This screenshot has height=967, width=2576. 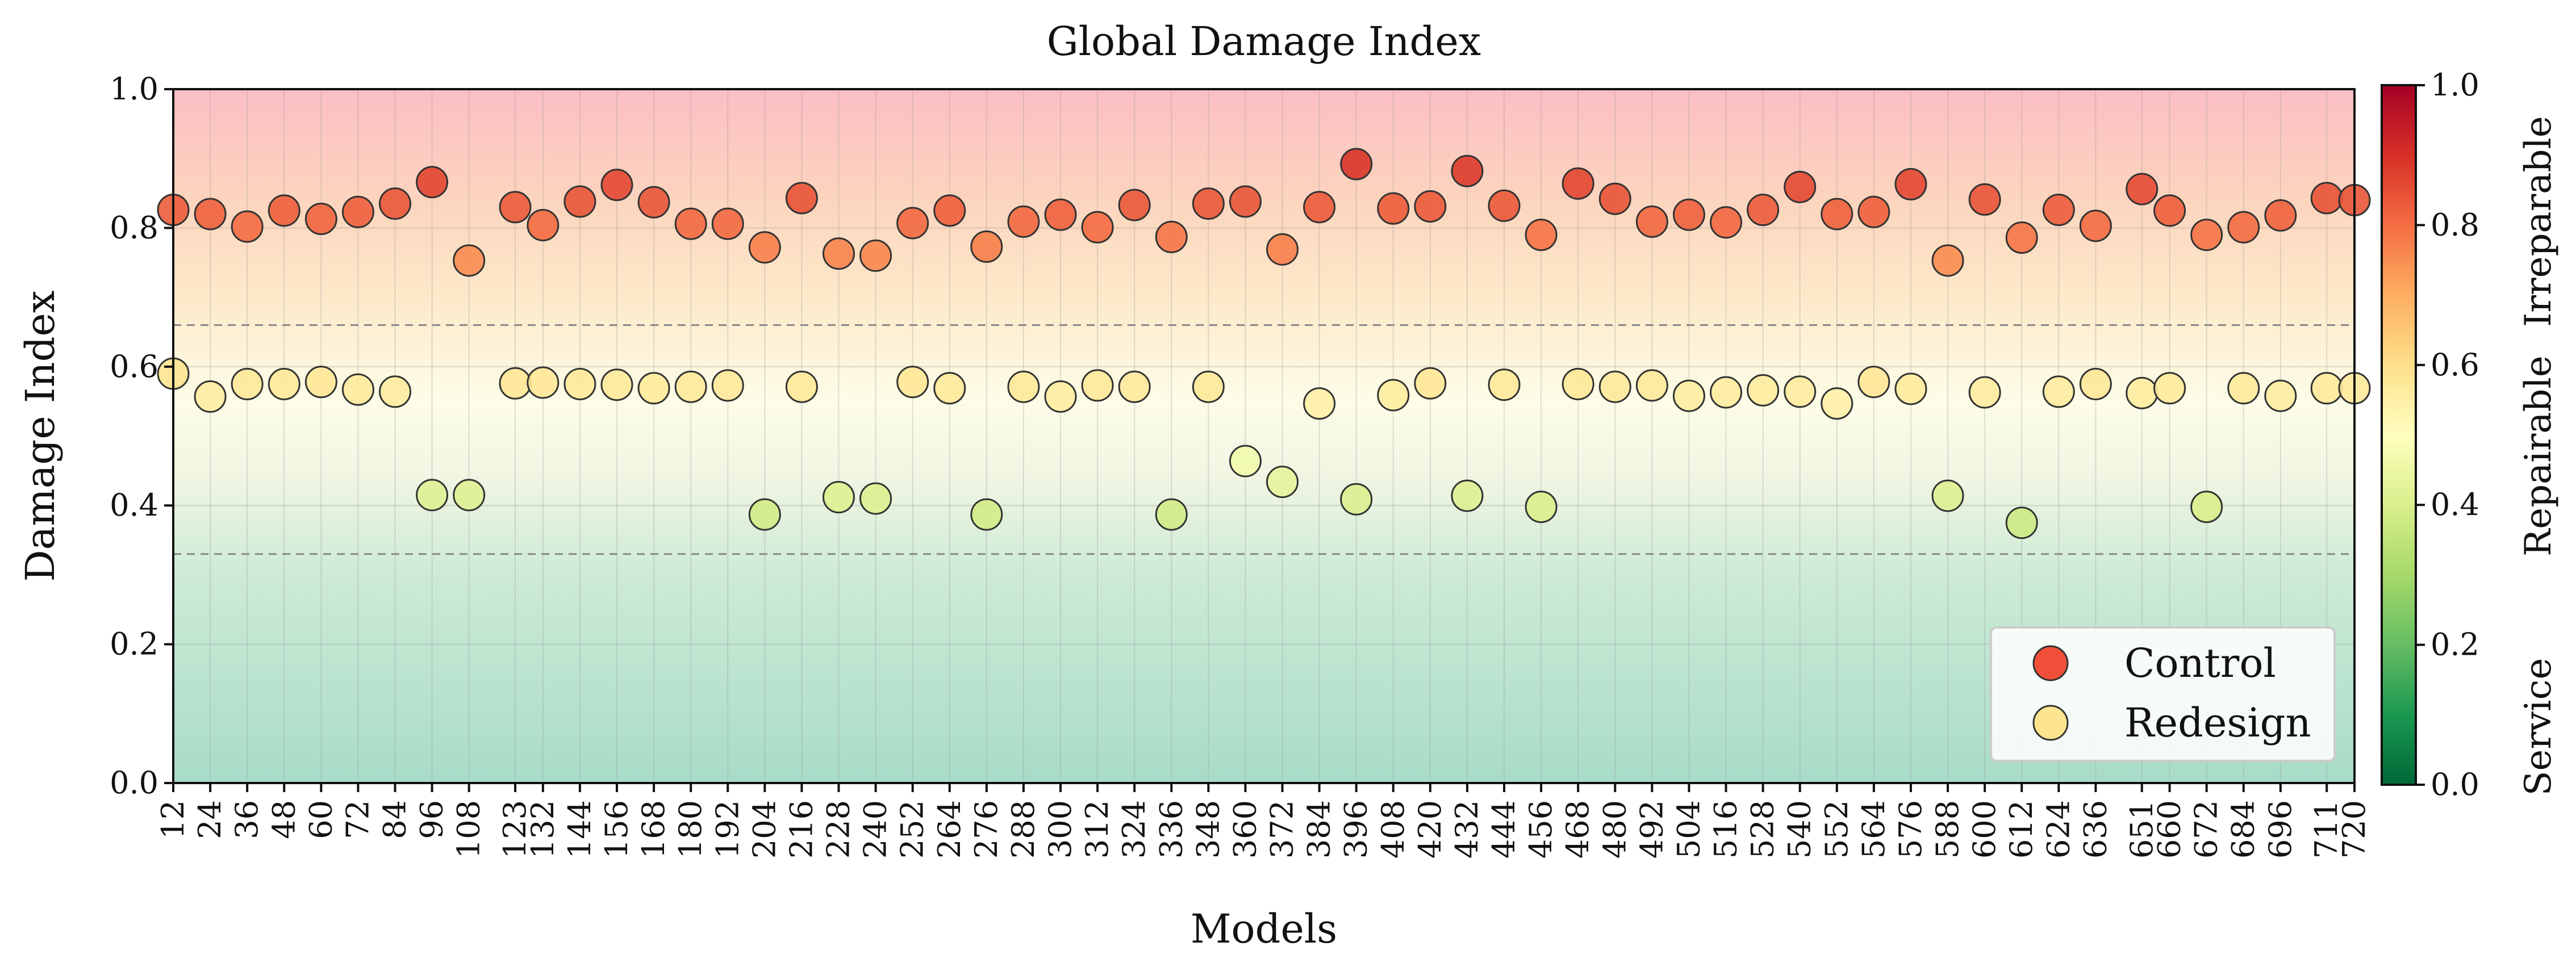 I want to click on x-tick-label: 540, so click(x=1800, y=829).